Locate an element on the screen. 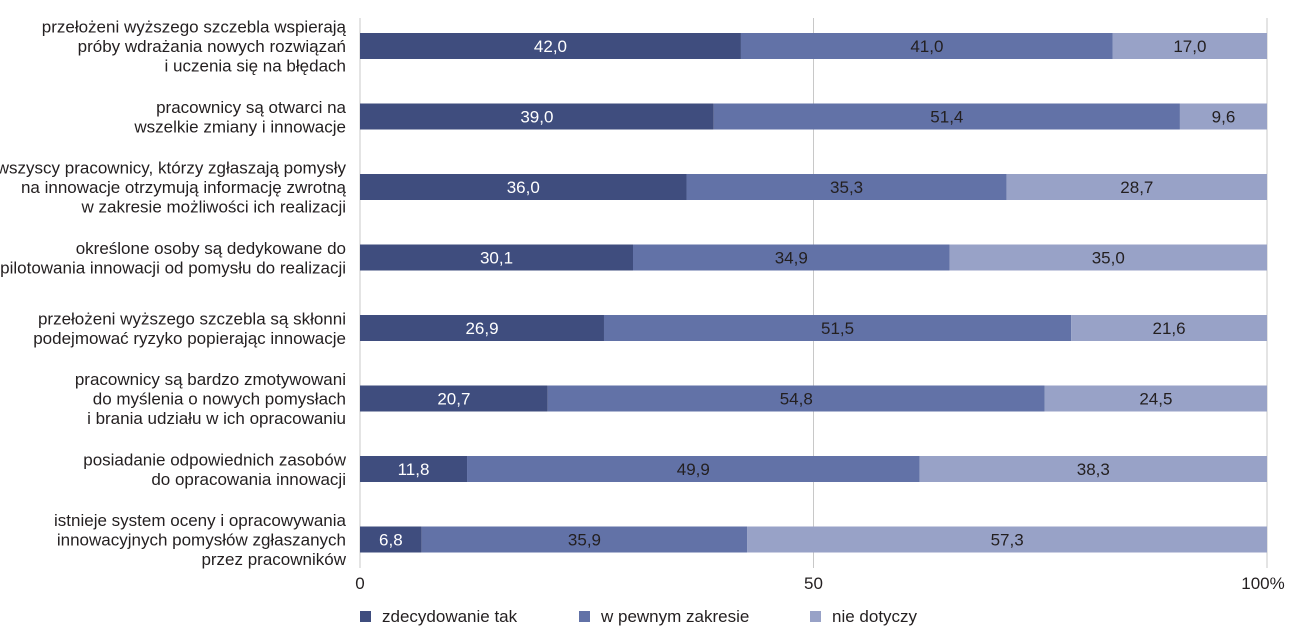 The width and height of the screenshot is (1293, 630). data-label: 35,0 is located at coordinates (1108, 258).